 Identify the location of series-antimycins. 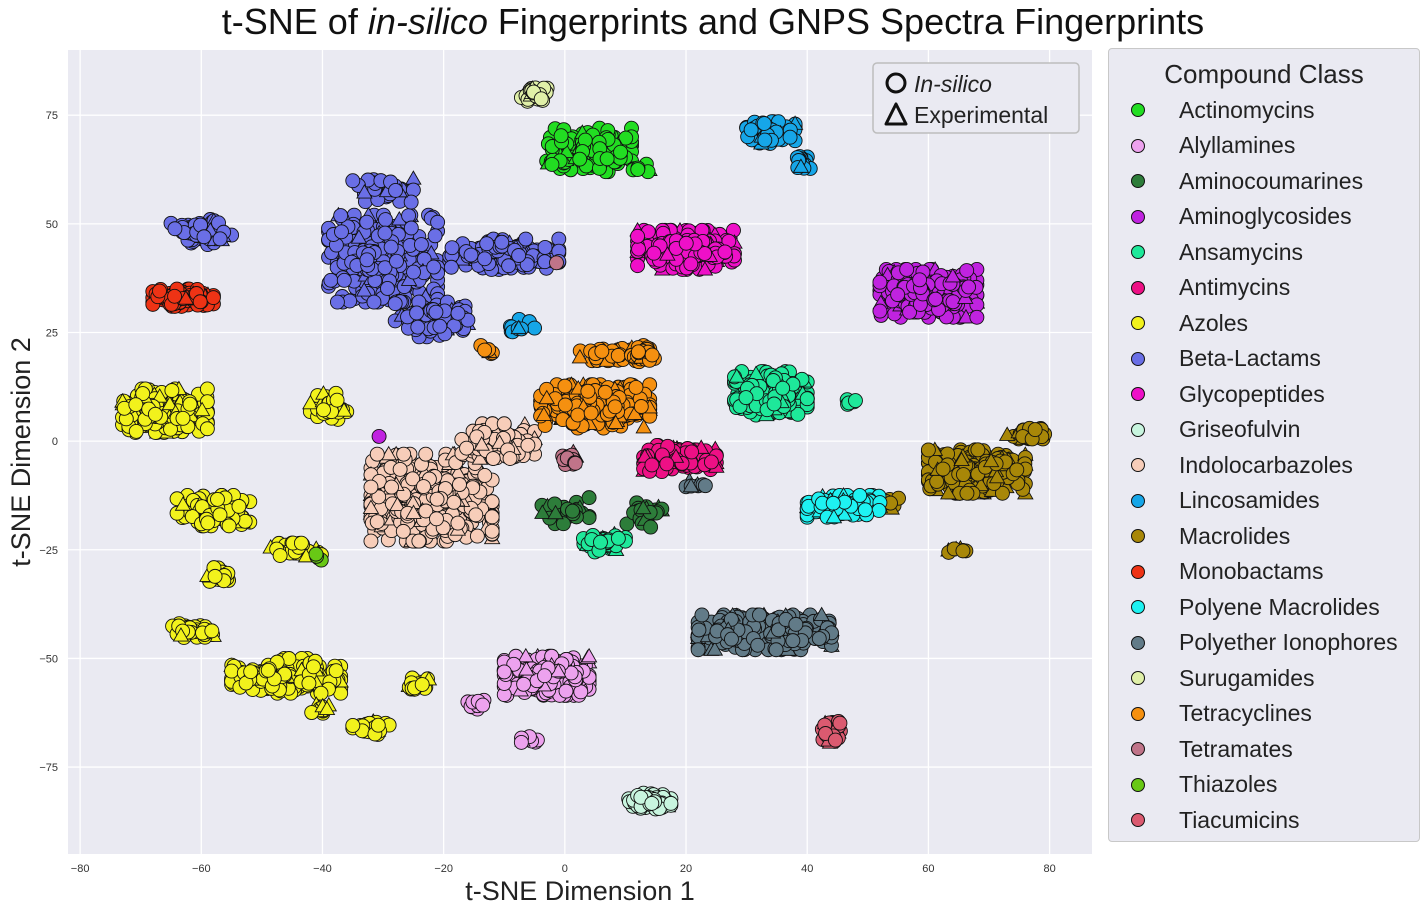
(680, 459).